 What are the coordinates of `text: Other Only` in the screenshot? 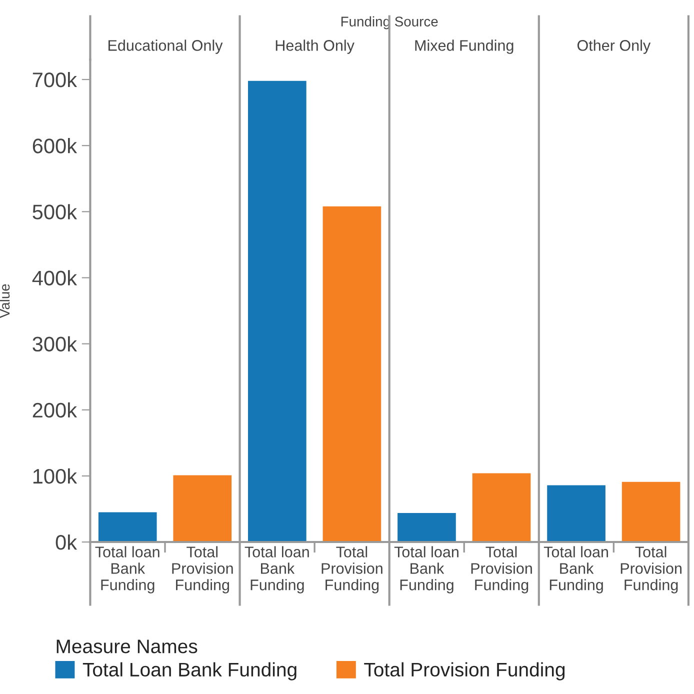 It's located at (614, 47).